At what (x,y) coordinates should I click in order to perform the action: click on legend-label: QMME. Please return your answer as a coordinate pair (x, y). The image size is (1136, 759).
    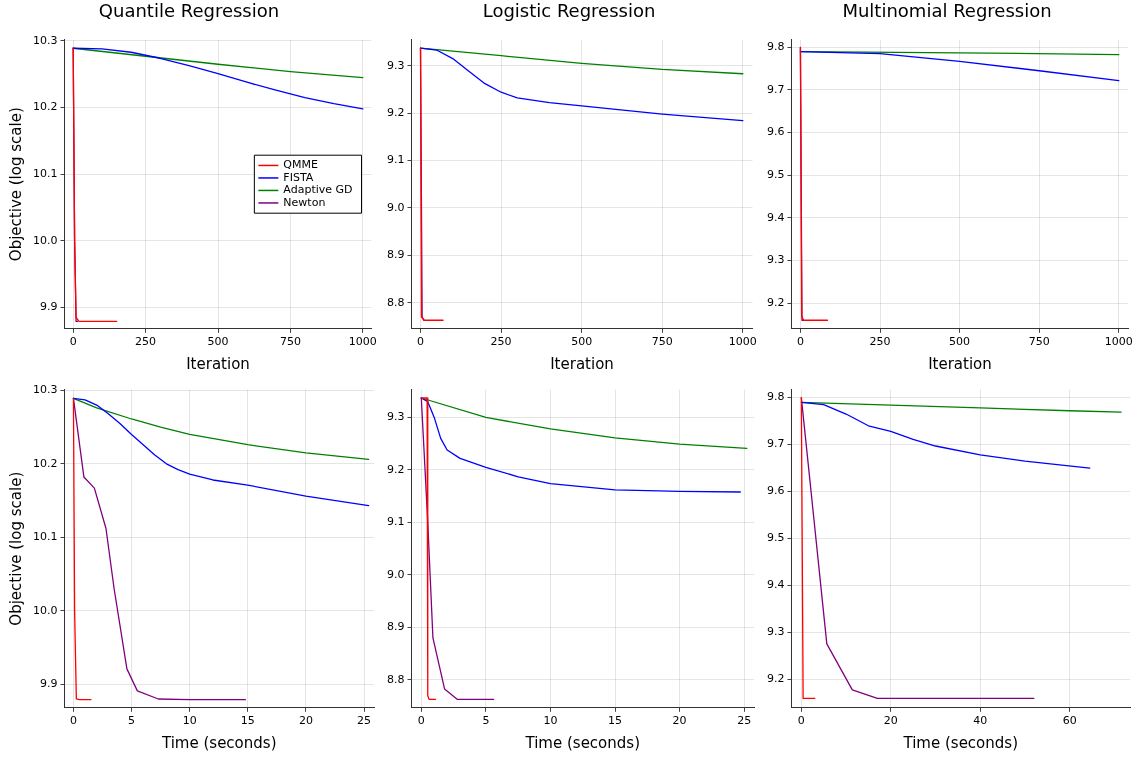
    Looking at the image, I should click on (300, 165).